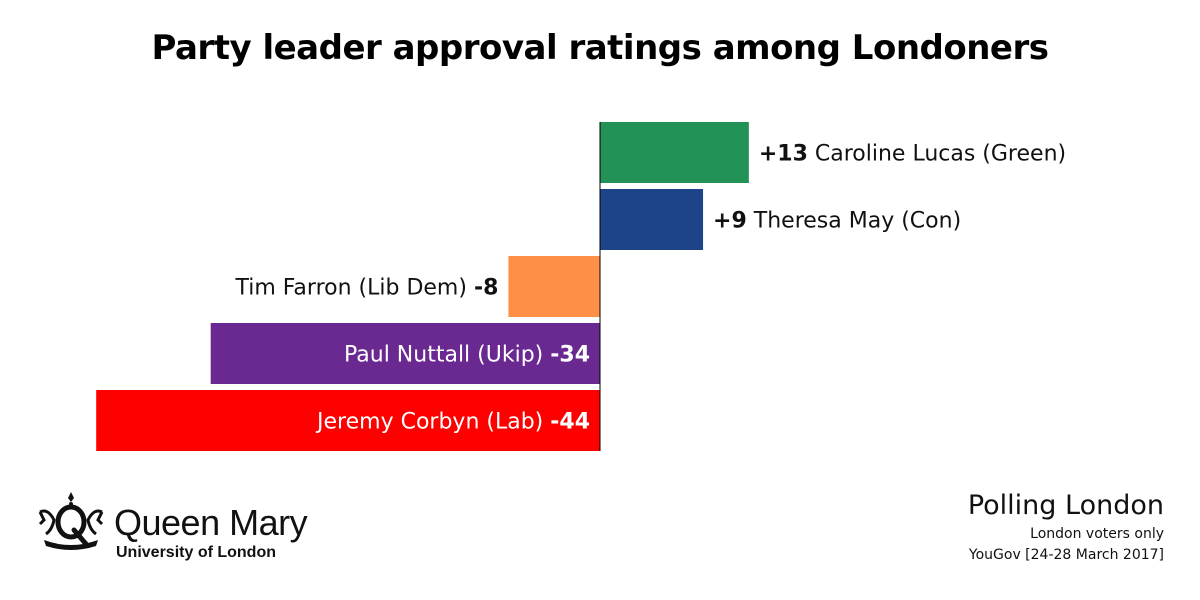 The image size is (1200, 600). I want to click on bar-value-label: +9, so click(730, 221).